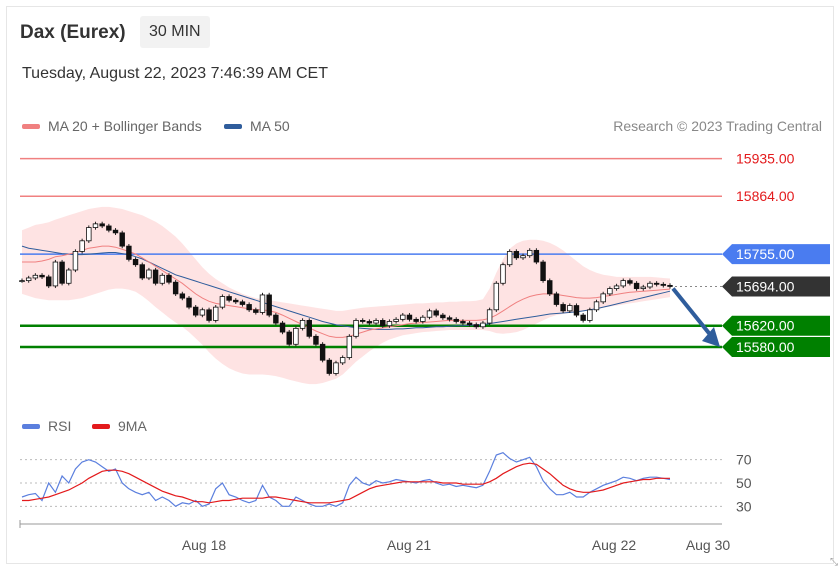  I want to click on legend-item-9ma: 9MA, so click(119, 426).